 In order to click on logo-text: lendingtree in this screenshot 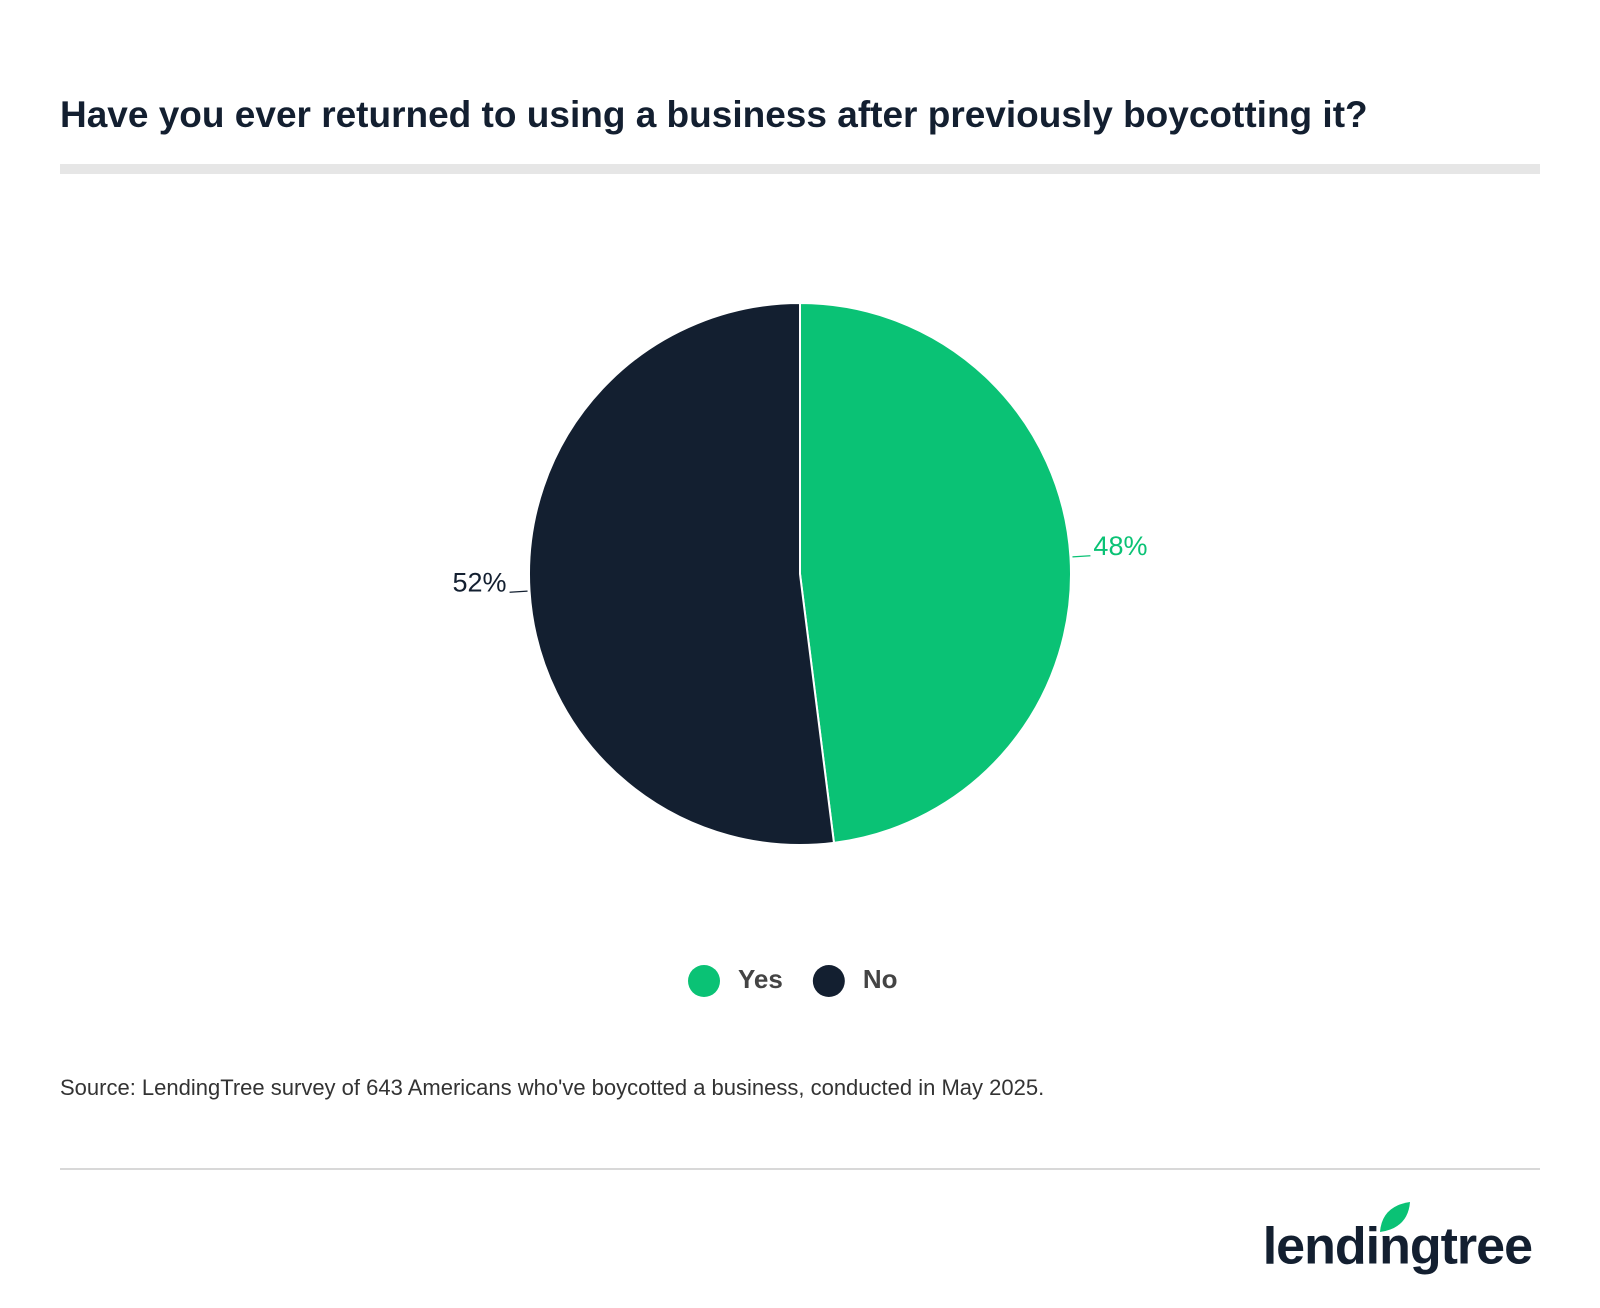, I will do `click(1397, 1247)`.